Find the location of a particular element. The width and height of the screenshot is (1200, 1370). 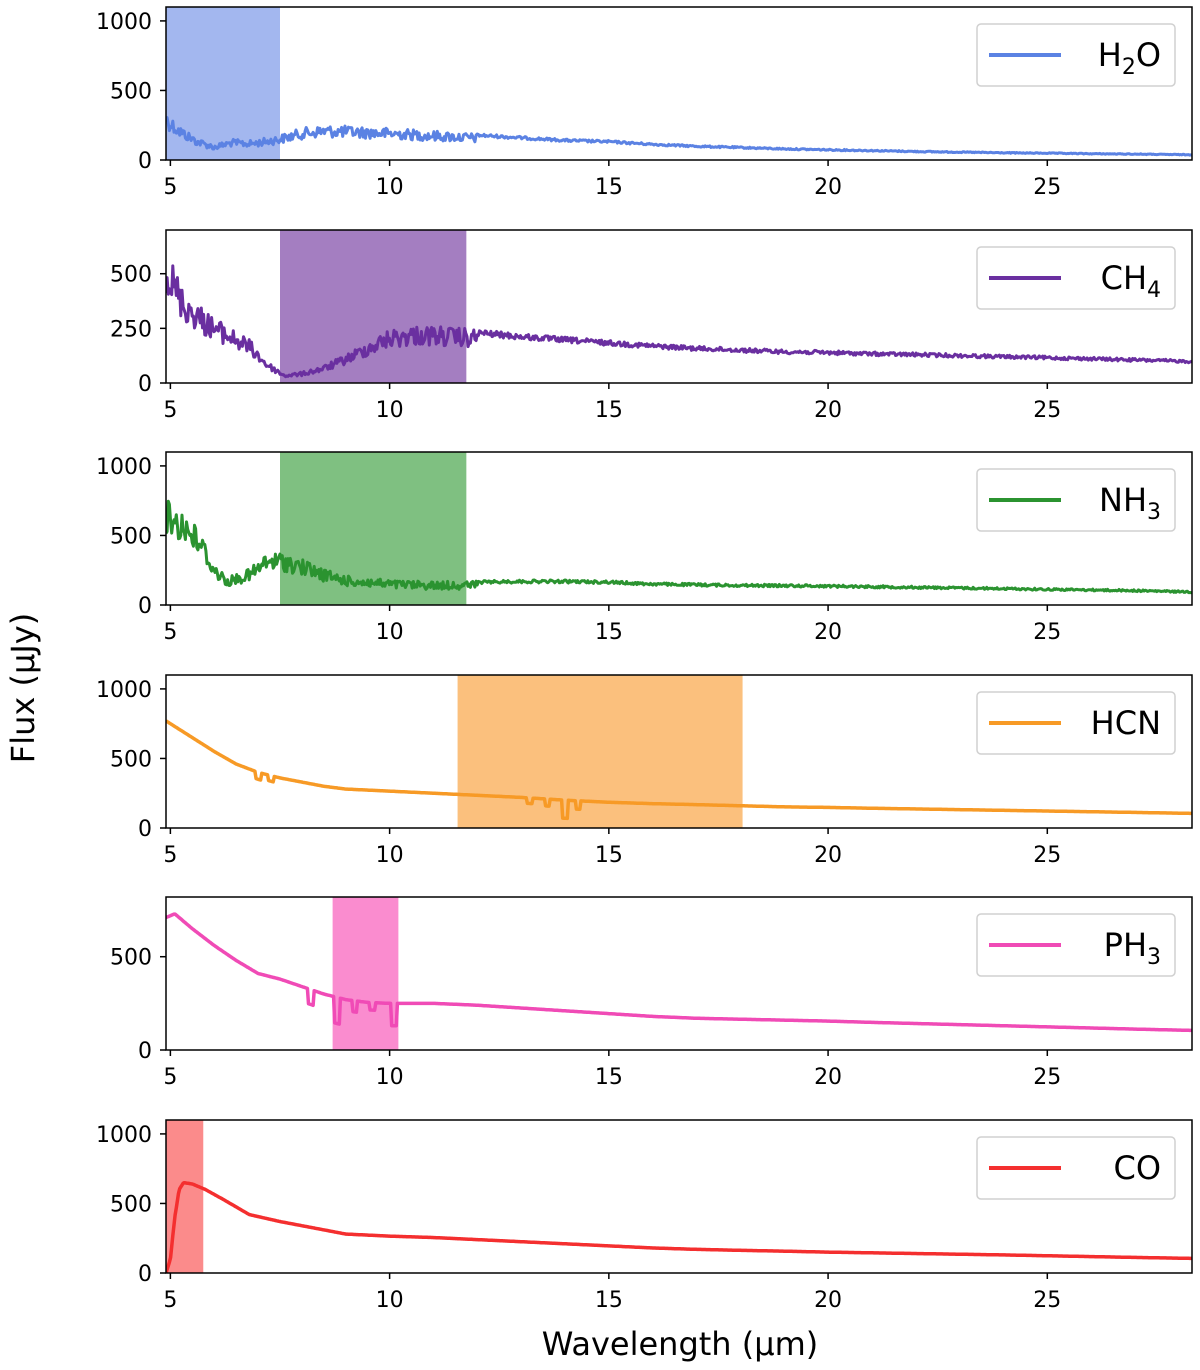

legend: HCN is located at coordinates (1076, 723).